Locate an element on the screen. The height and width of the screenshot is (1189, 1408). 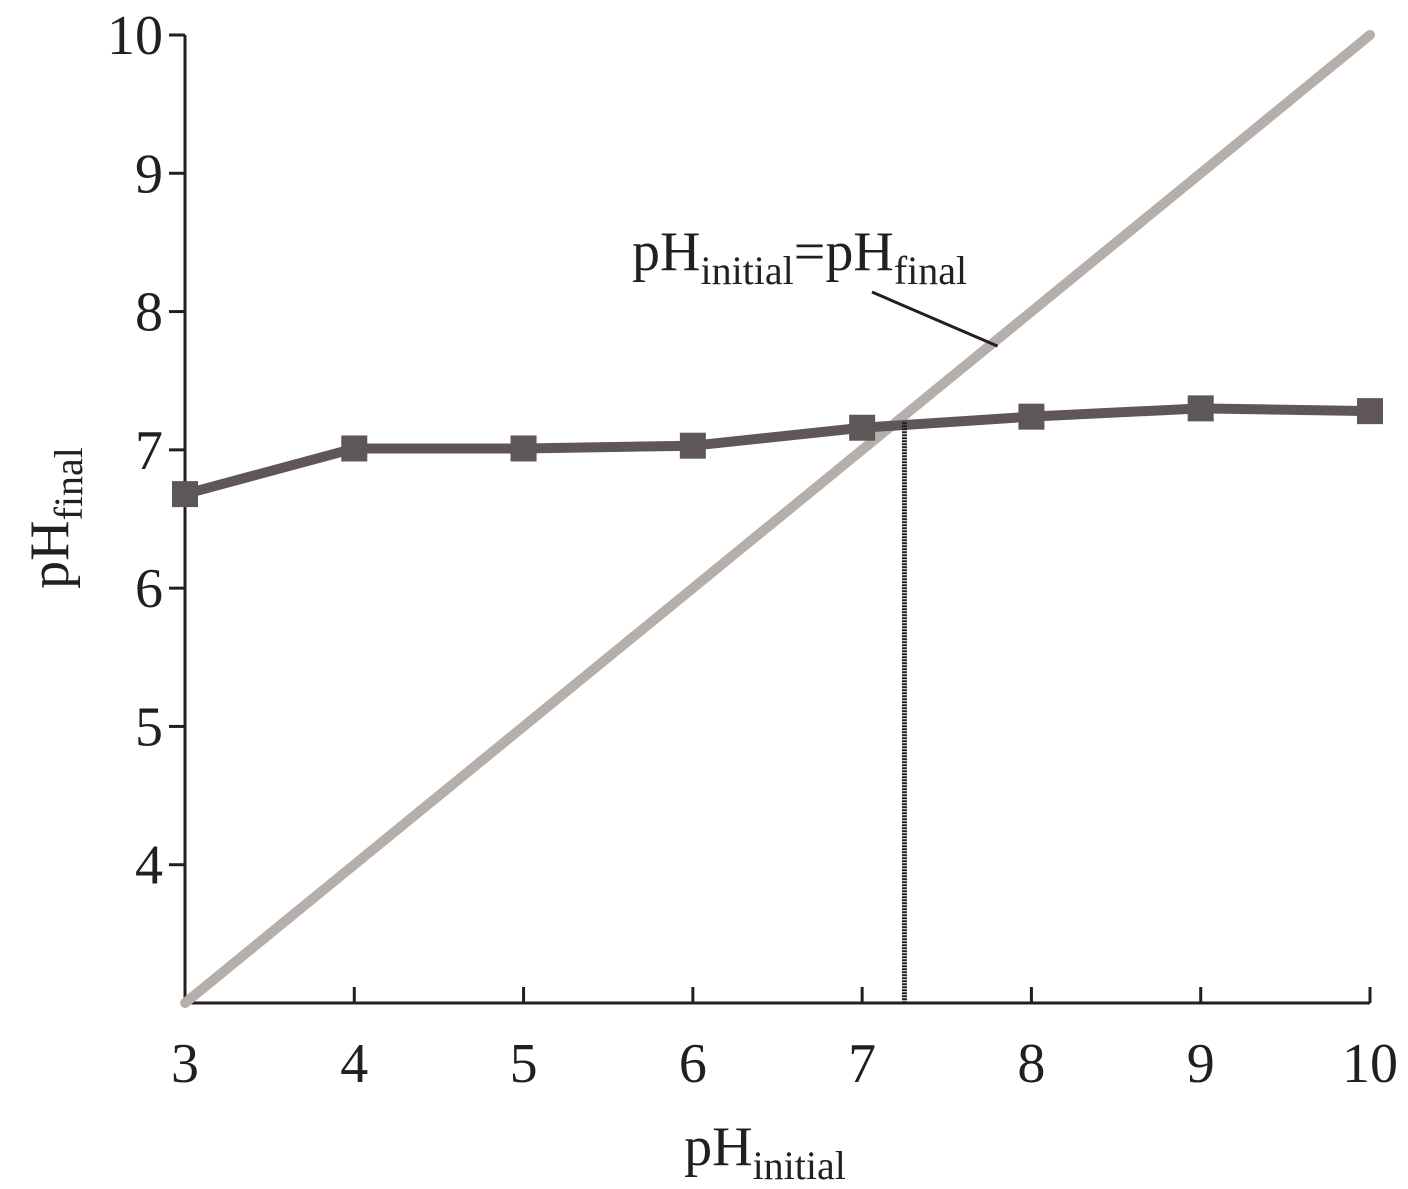
x-tick-label: 8 is located at coordinates (1031, 1064).